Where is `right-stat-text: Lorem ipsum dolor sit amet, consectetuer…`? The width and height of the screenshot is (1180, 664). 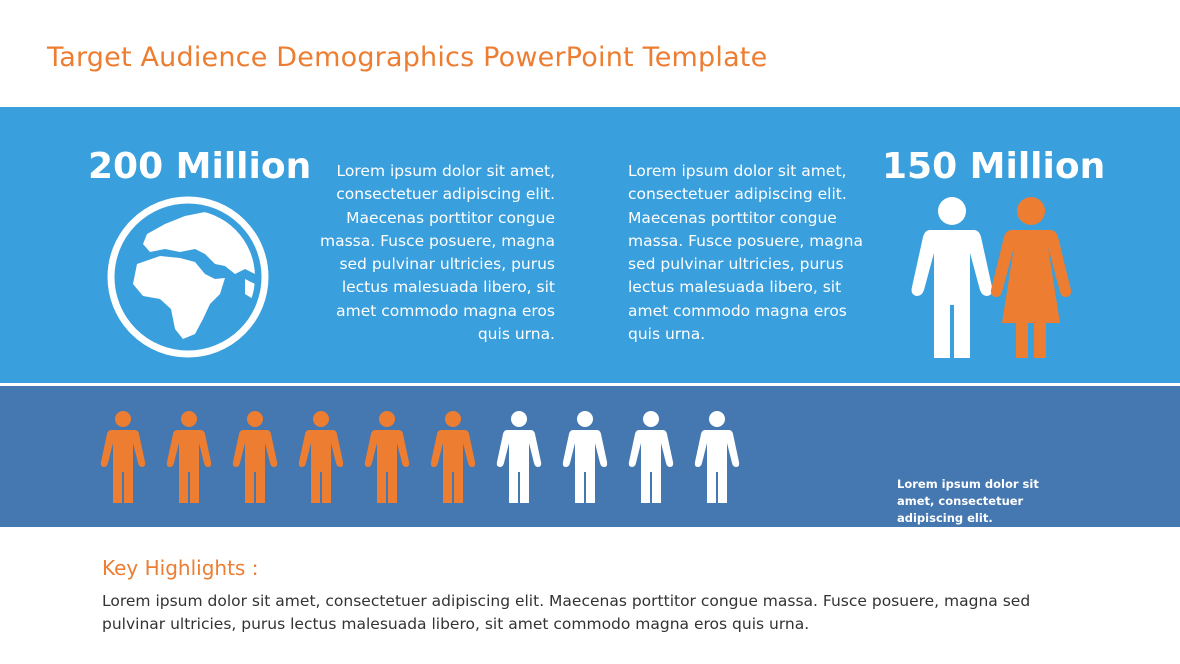 right-stat-text: Lorem ipsum dolor sit amet, consectetuer… is located at coordinates (745, 253).